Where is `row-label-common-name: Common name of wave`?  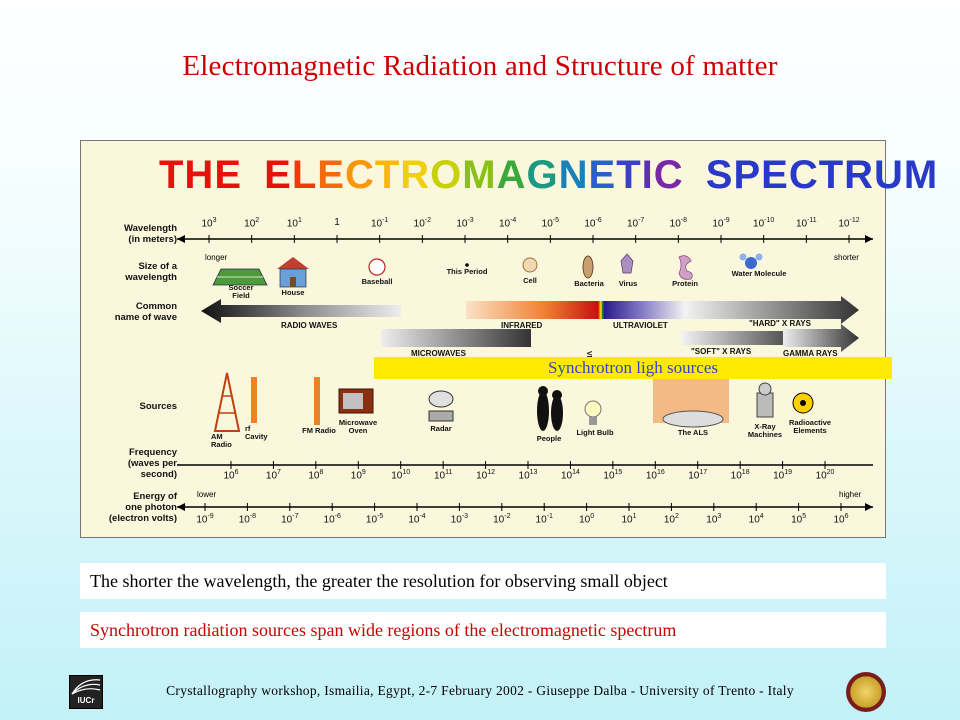 row-label-common-name: Common name of wave is located at coordinates (145, 312).